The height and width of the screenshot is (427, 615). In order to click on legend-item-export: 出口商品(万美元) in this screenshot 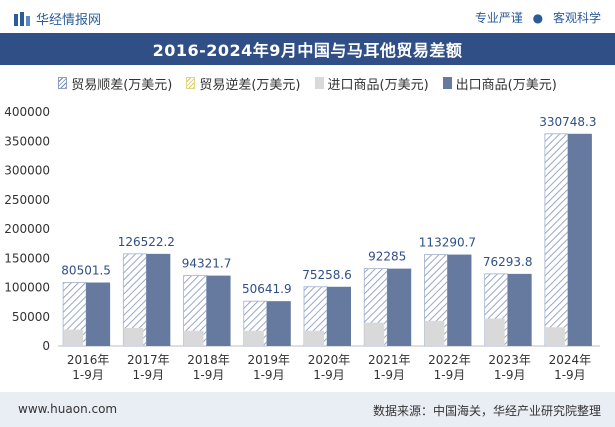, I will do `click(499, 83)`.